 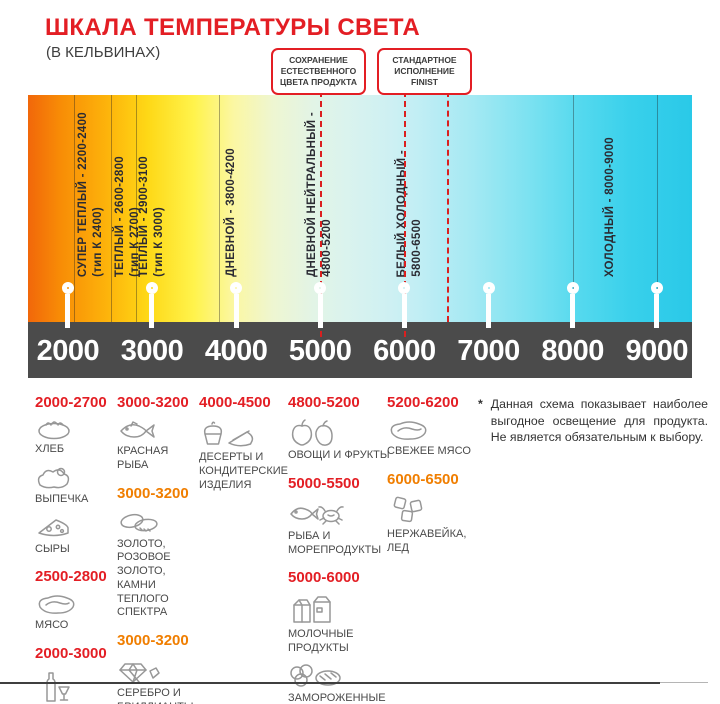 I want to click on bread-icon, so click(x=54, y=430).